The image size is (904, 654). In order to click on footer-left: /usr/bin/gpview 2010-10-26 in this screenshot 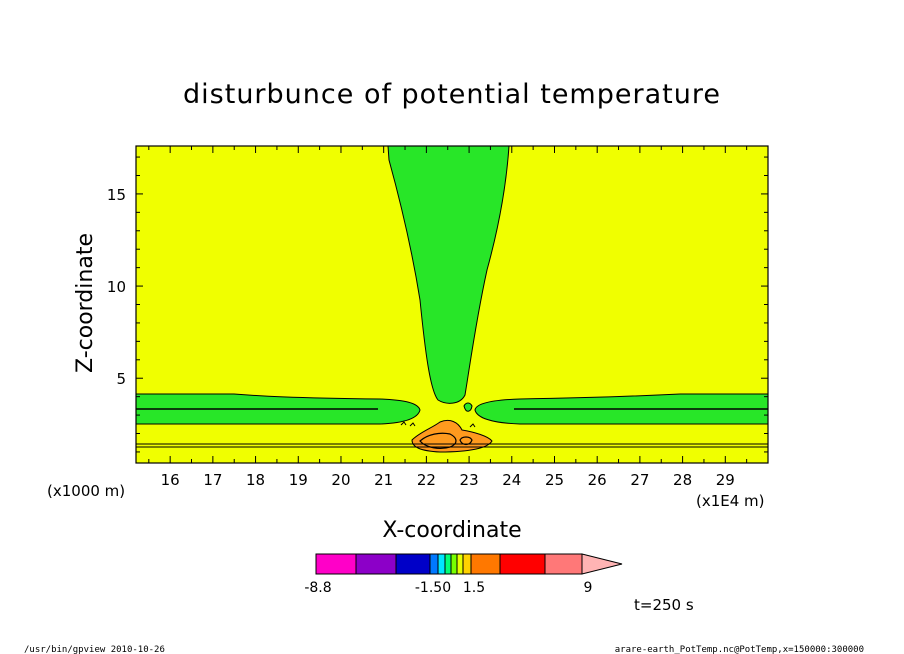, I will do `click(94, 649)`.